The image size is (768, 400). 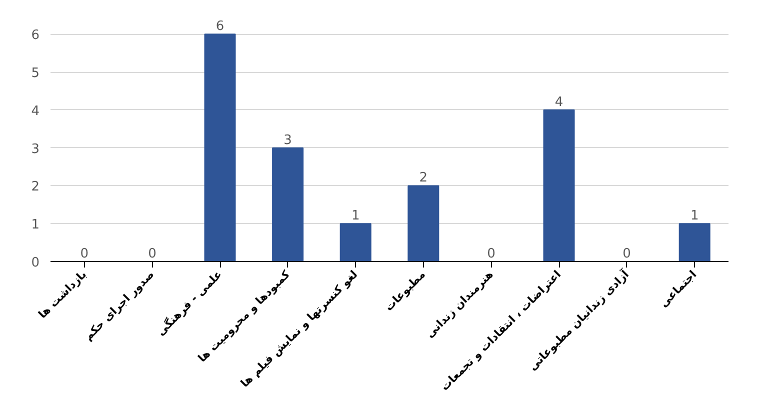 I want to click on y-tick-label: 0, so click(x=35, y=263).